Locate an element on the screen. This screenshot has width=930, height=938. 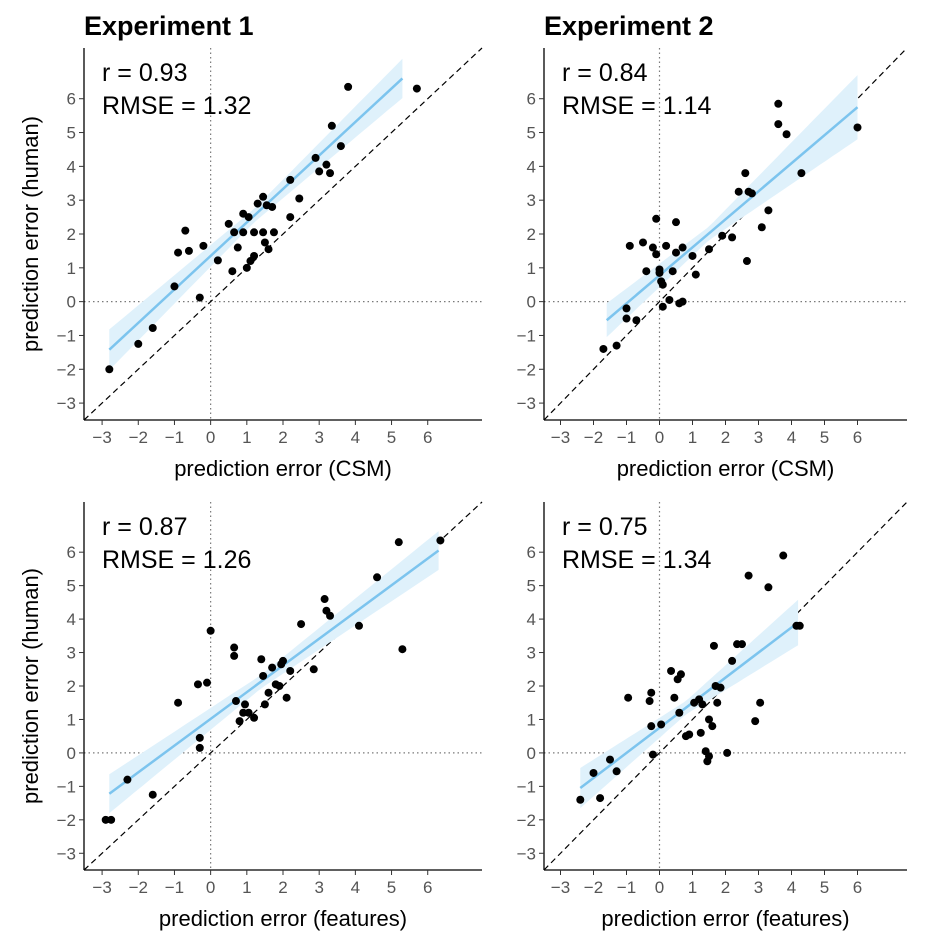
regression-line is located at coordinates (256, 214).